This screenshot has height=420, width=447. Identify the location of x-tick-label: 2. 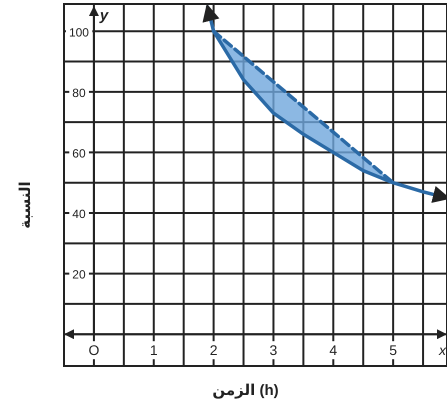
(214, 350).